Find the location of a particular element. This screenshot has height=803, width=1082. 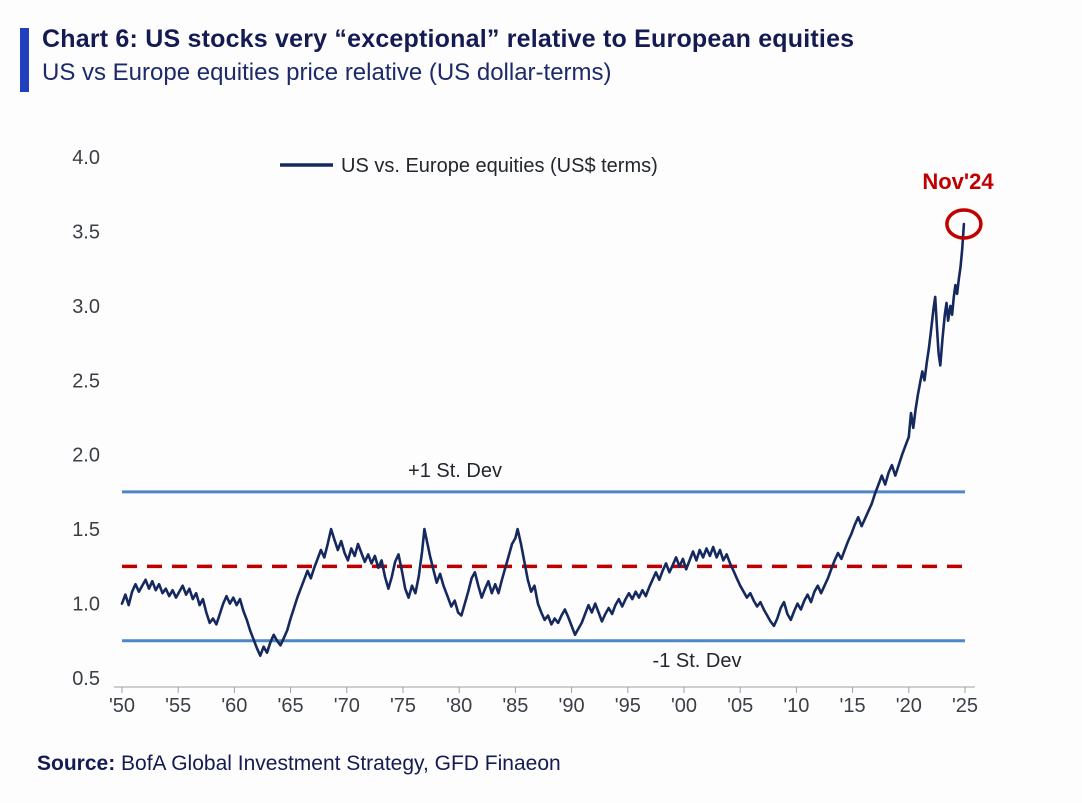

svg-text: '75 is located at coordinates (403, 706).